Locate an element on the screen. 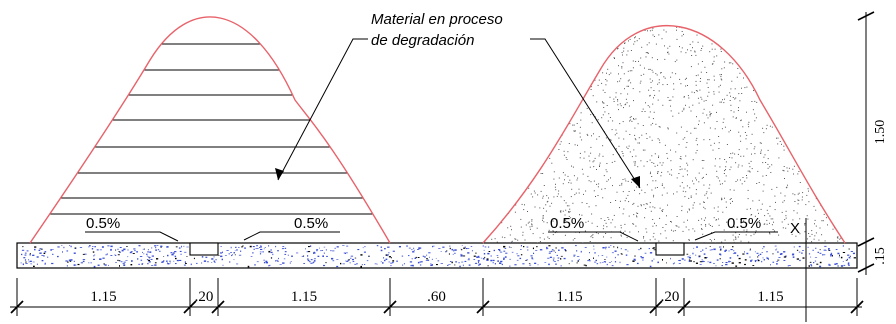 The width and height of the screenshot is (896, 324). x-marker: X is located at coordinates (795, 228).